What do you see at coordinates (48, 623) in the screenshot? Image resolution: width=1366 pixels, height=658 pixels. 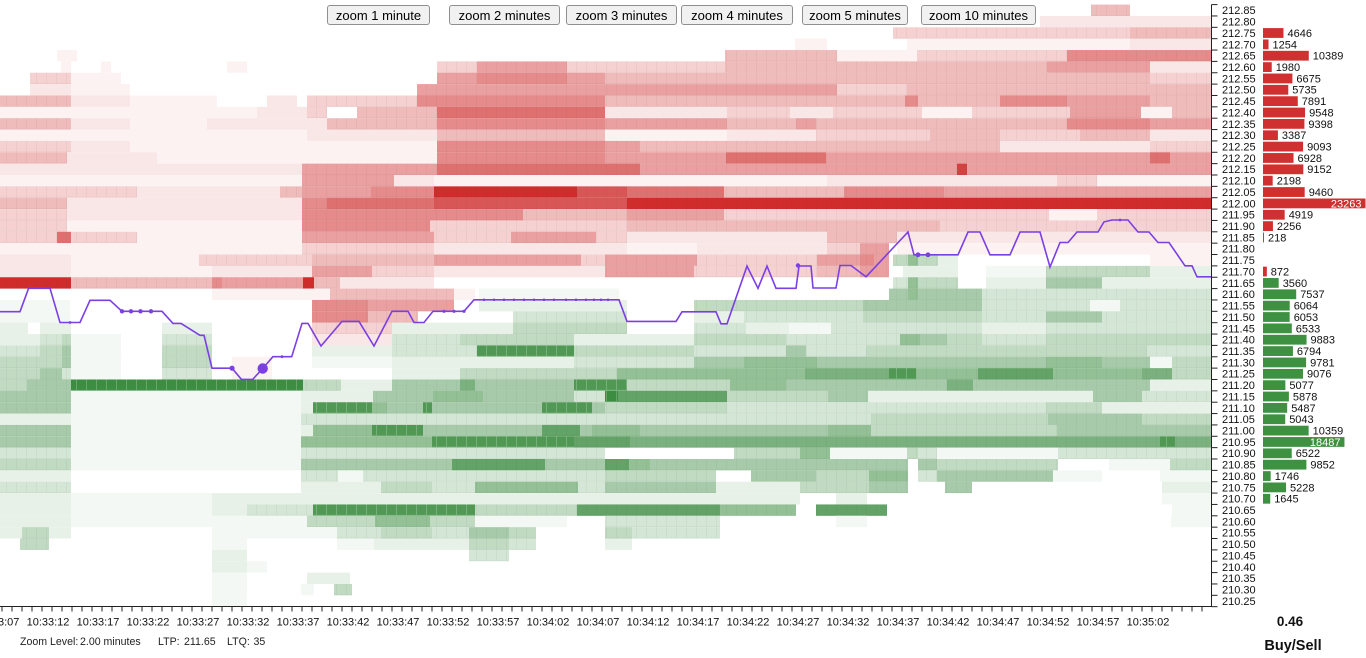 I see `svg-text: 10:33:12` at bounding box center [48, 623].